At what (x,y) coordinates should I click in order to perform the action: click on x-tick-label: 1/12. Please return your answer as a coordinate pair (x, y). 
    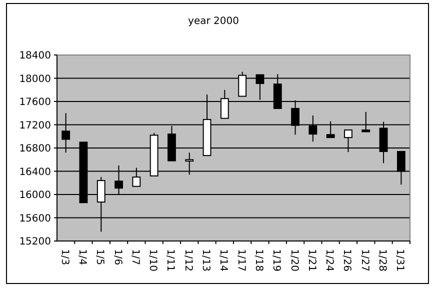
    Looking at the image, I should click on (188, 260).